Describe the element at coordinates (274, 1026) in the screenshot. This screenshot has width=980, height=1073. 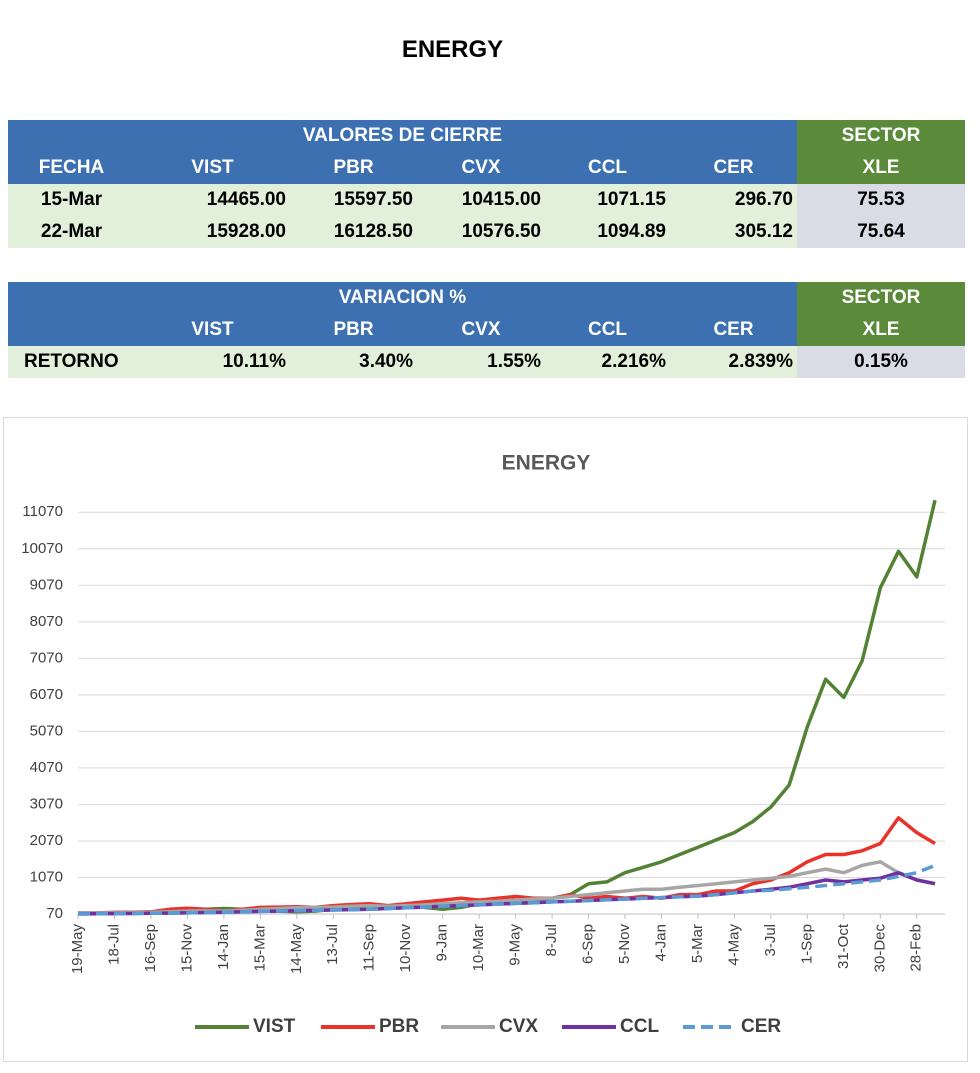
I see `legend-label: VIST` at that location.